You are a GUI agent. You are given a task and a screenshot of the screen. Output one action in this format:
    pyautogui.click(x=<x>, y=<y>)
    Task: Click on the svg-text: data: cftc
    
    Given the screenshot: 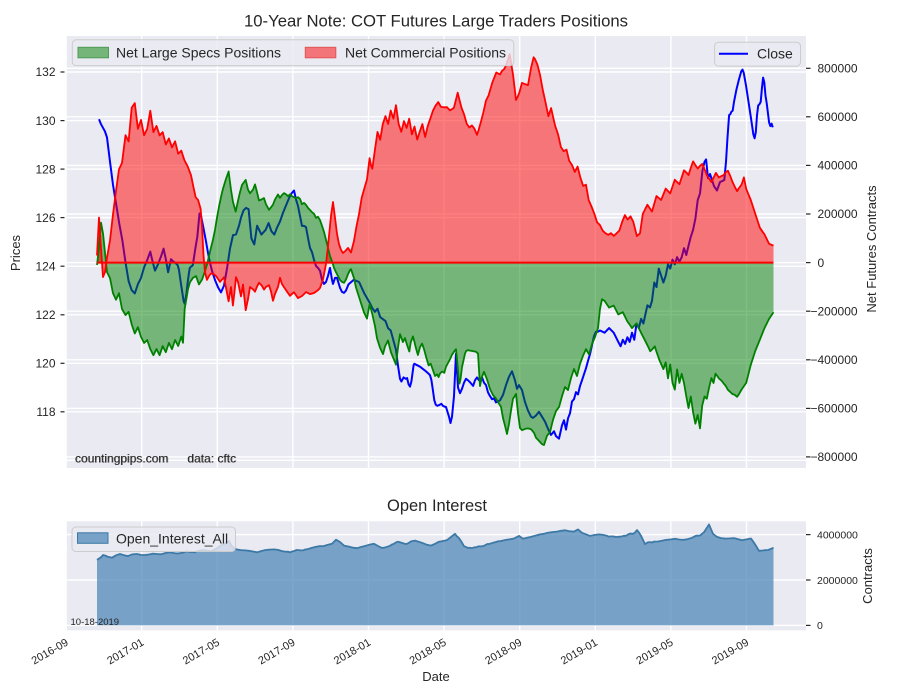 What is the action you would take?
    pyautogui.click(x=212, y=459)
    